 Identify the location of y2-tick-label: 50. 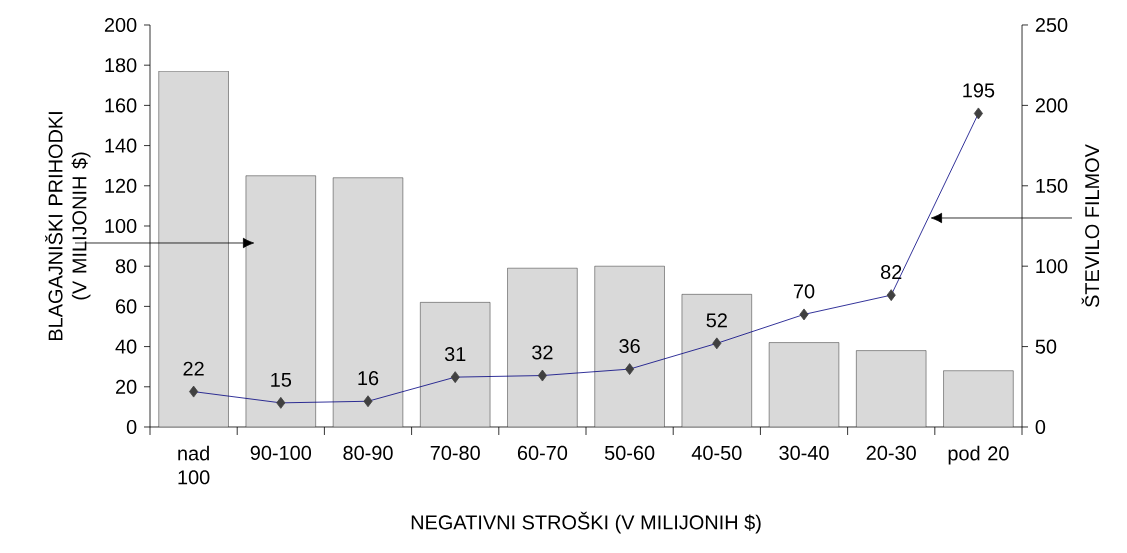
(1046, 346).